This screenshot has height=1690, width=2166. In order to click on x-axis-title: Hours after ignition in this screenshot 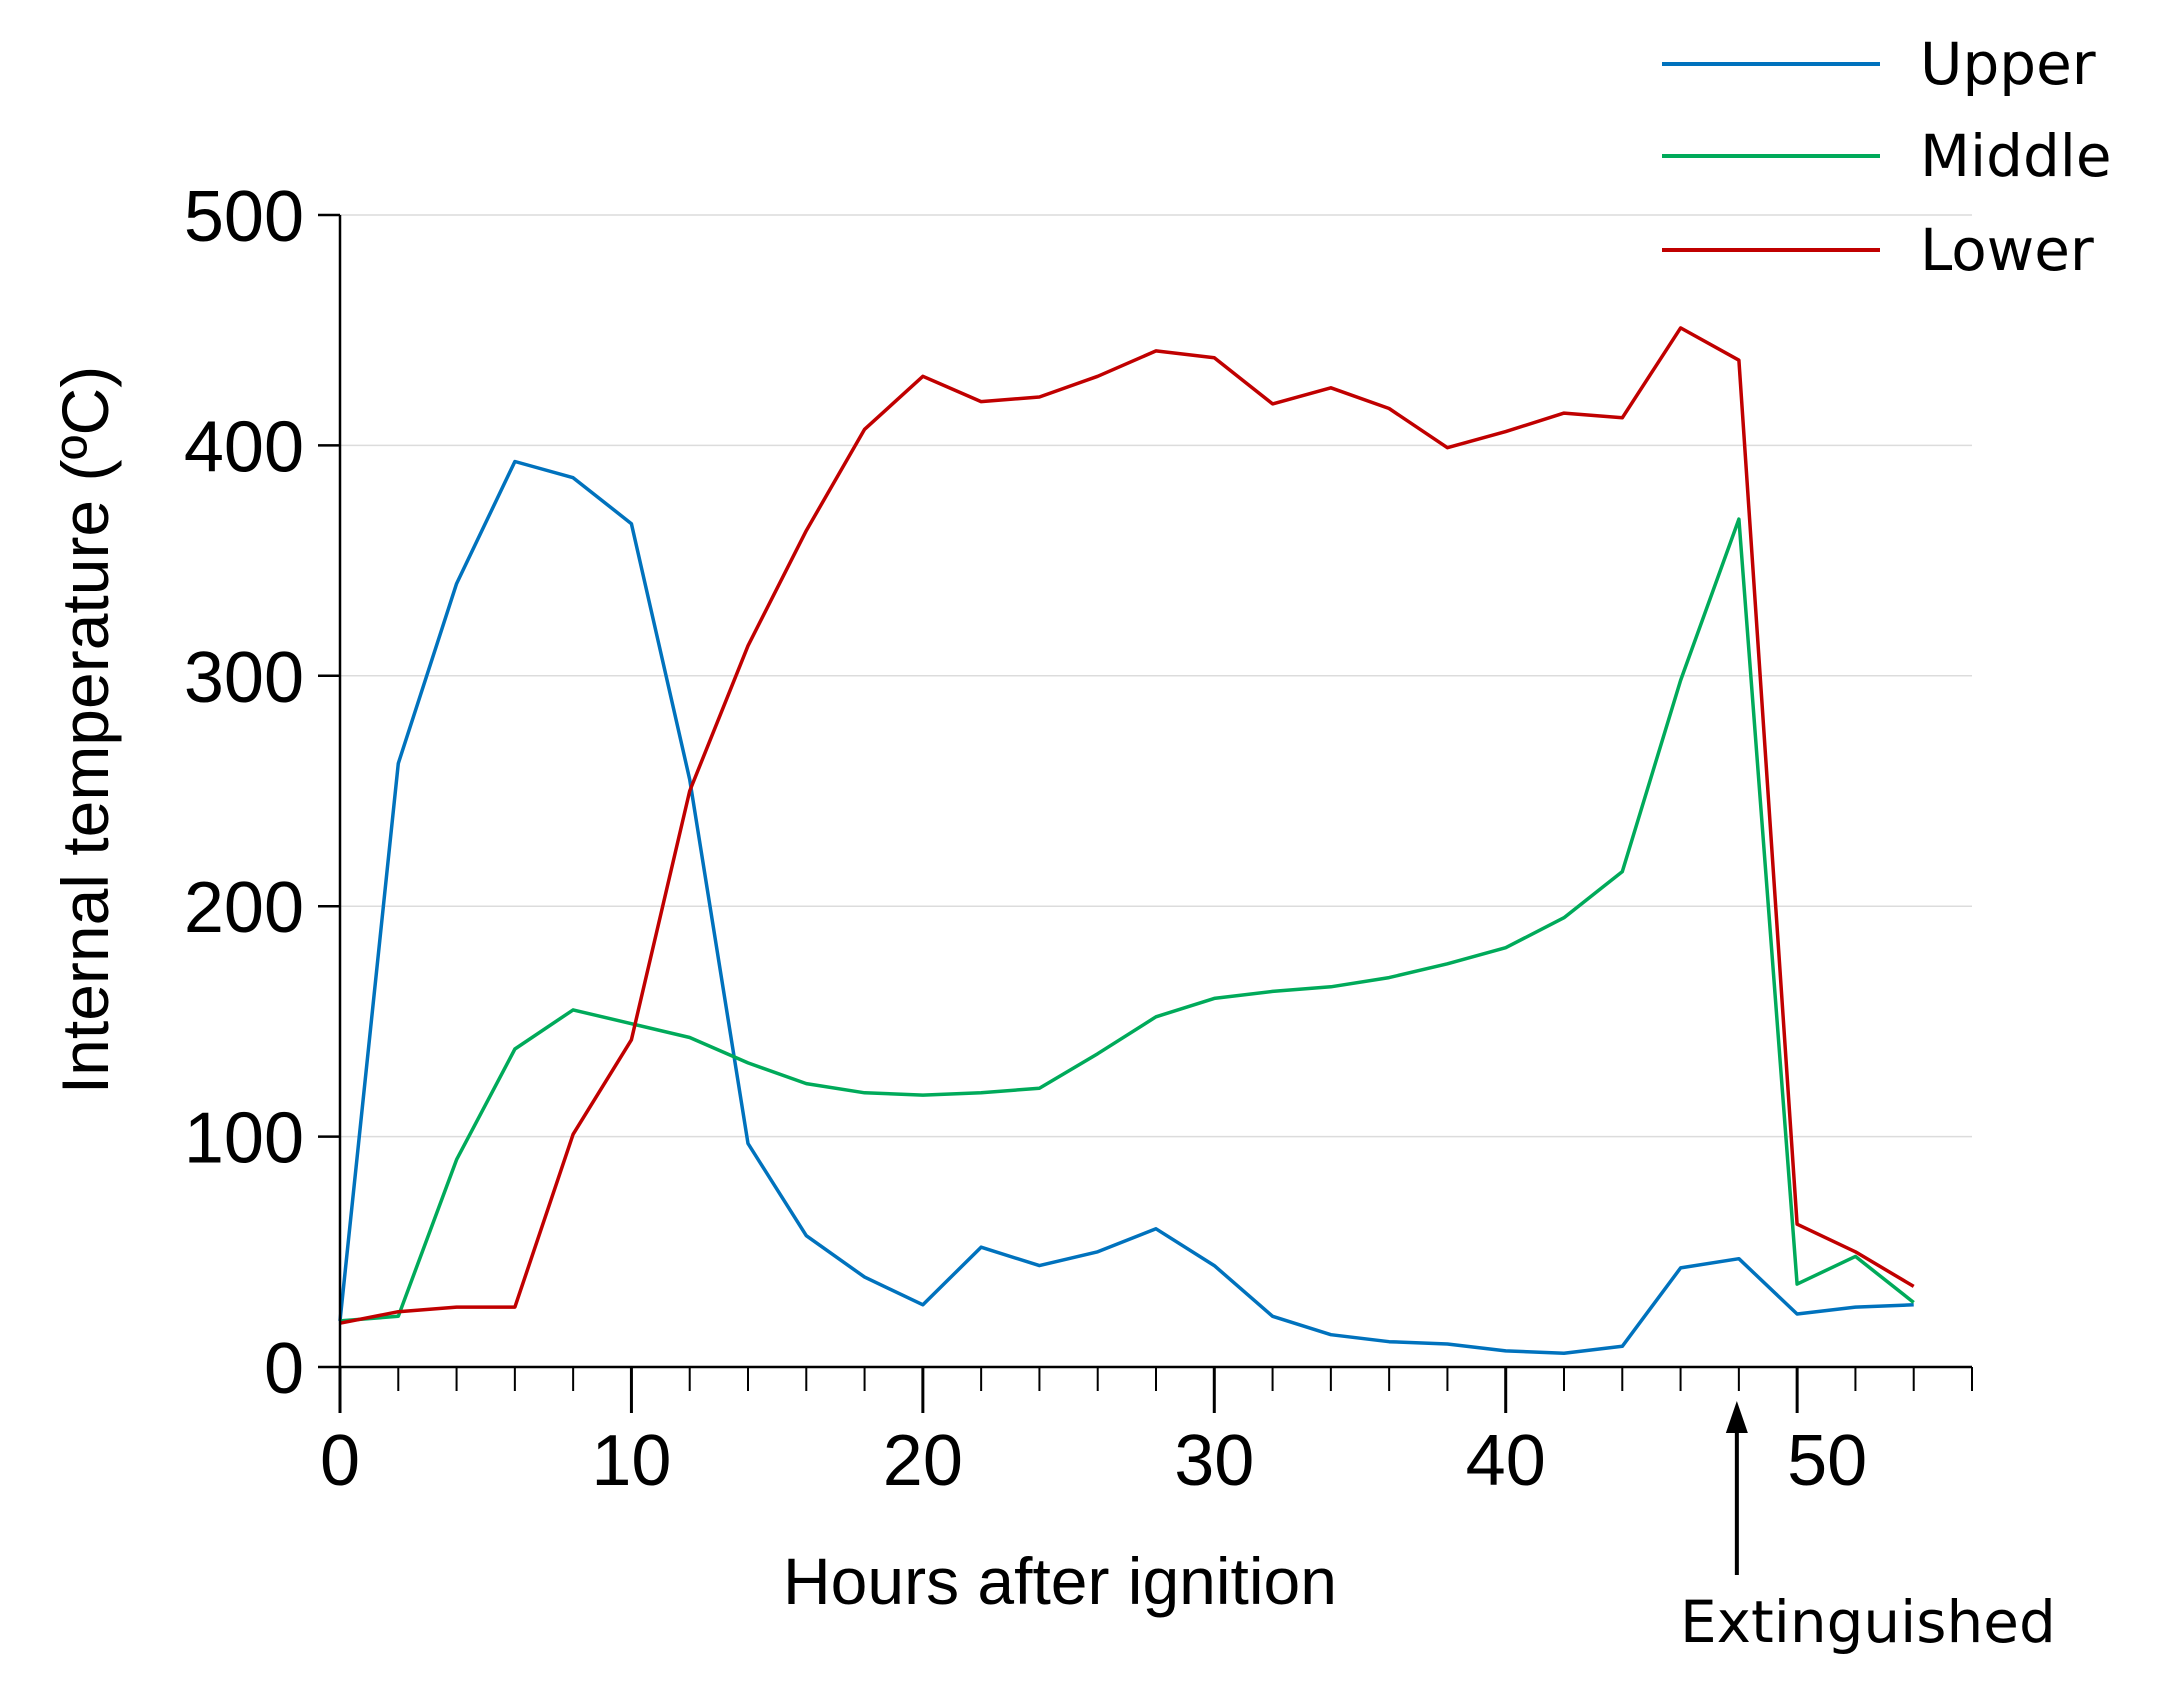, I will do `click(1060, 1581)`.